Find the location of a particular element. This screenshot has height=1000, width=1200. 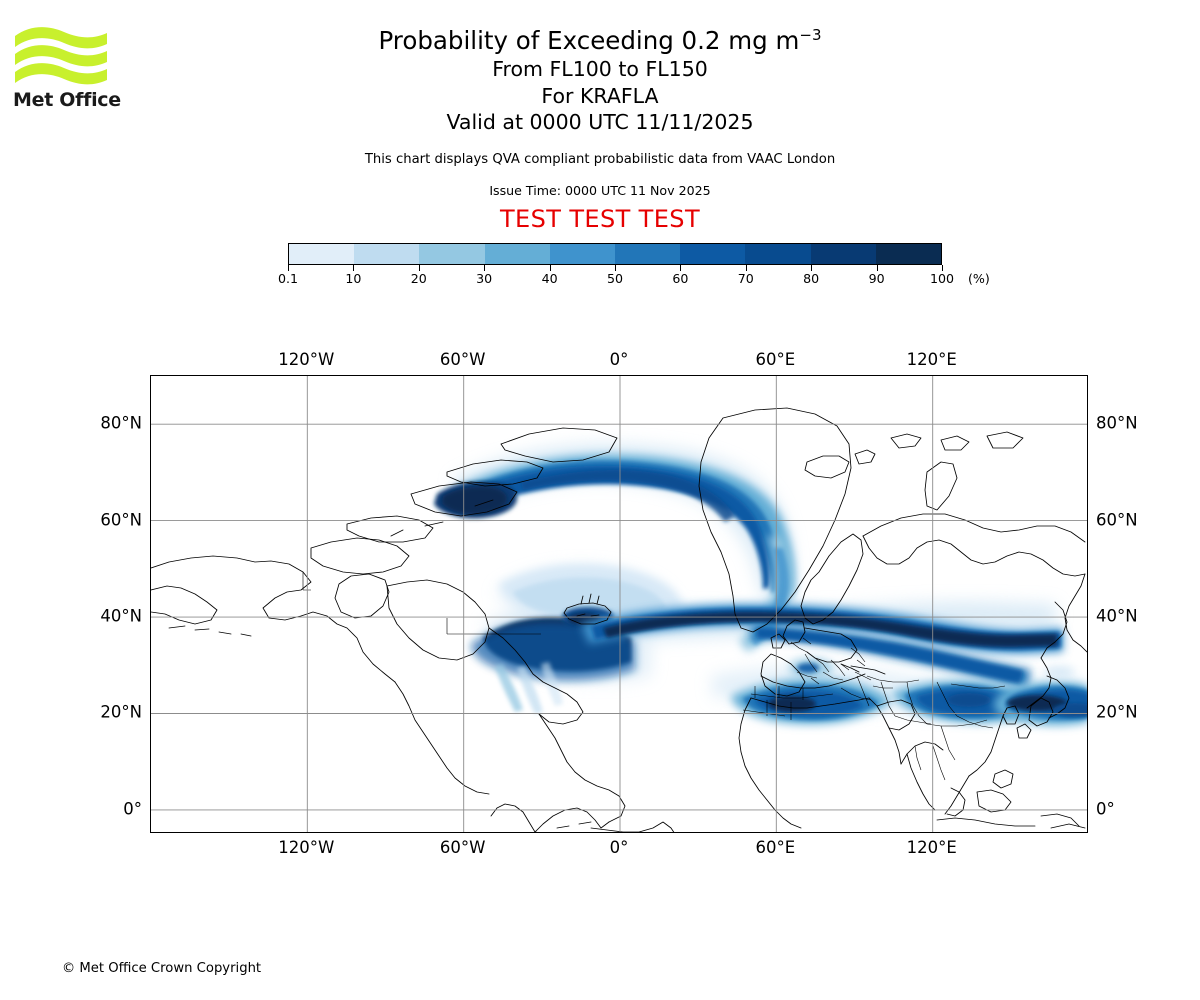

colorbar-tick-label-10: 10 is located at coordinates (353, 278).